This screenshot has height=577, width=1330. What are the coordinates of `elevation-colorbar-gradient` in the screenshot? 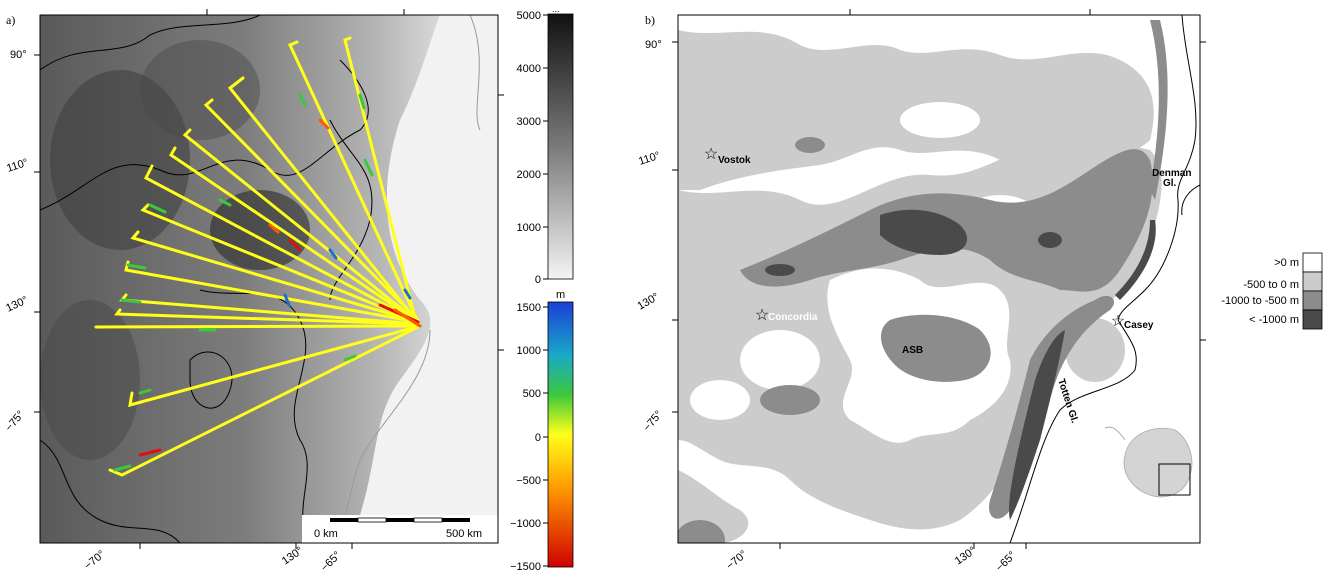 It's located at (560, 146).